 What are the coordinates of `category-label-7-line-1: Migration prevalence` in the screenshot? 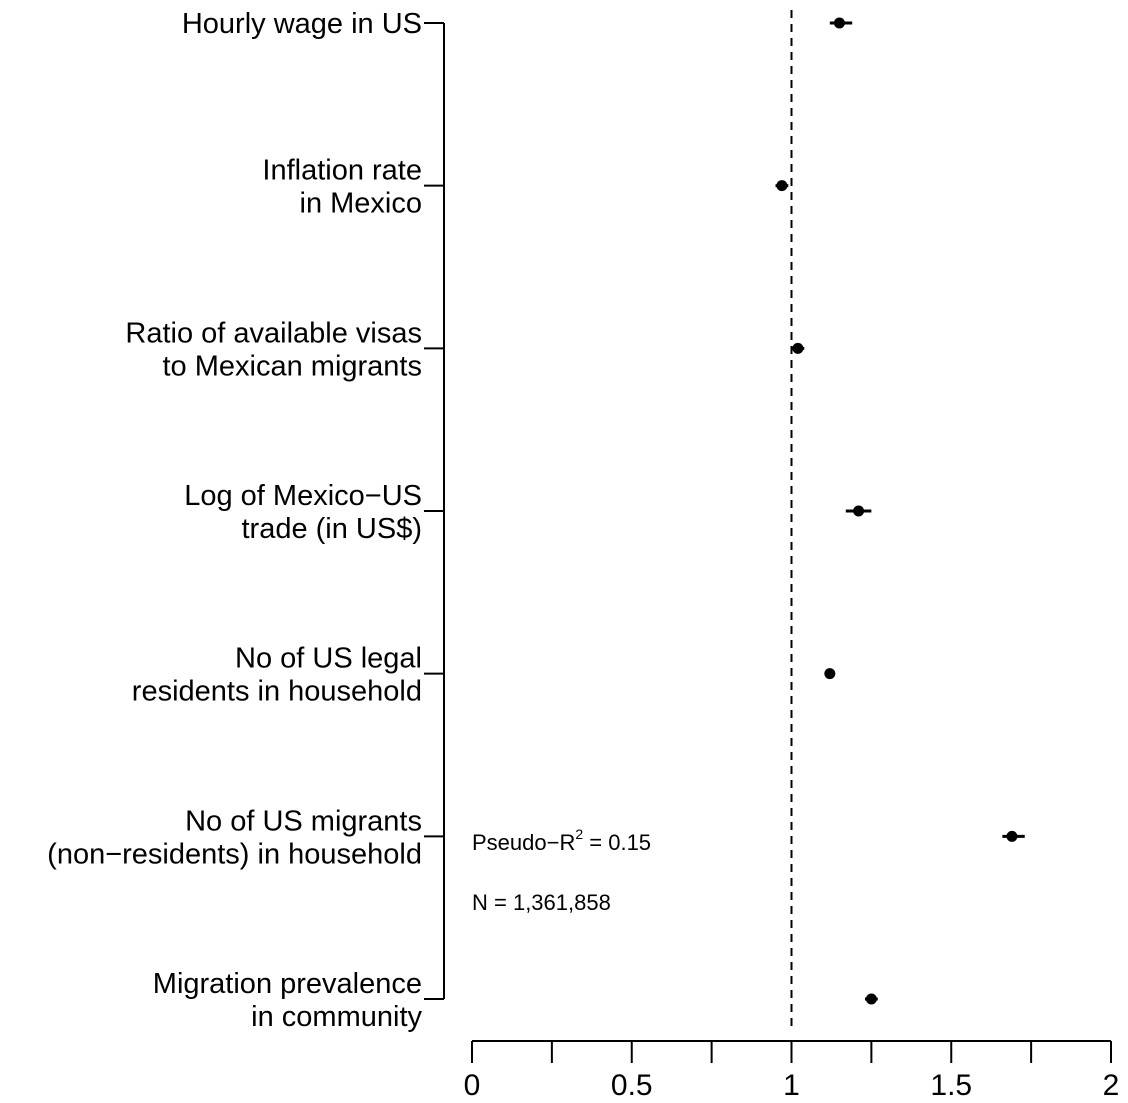 It's located at (287, 984).